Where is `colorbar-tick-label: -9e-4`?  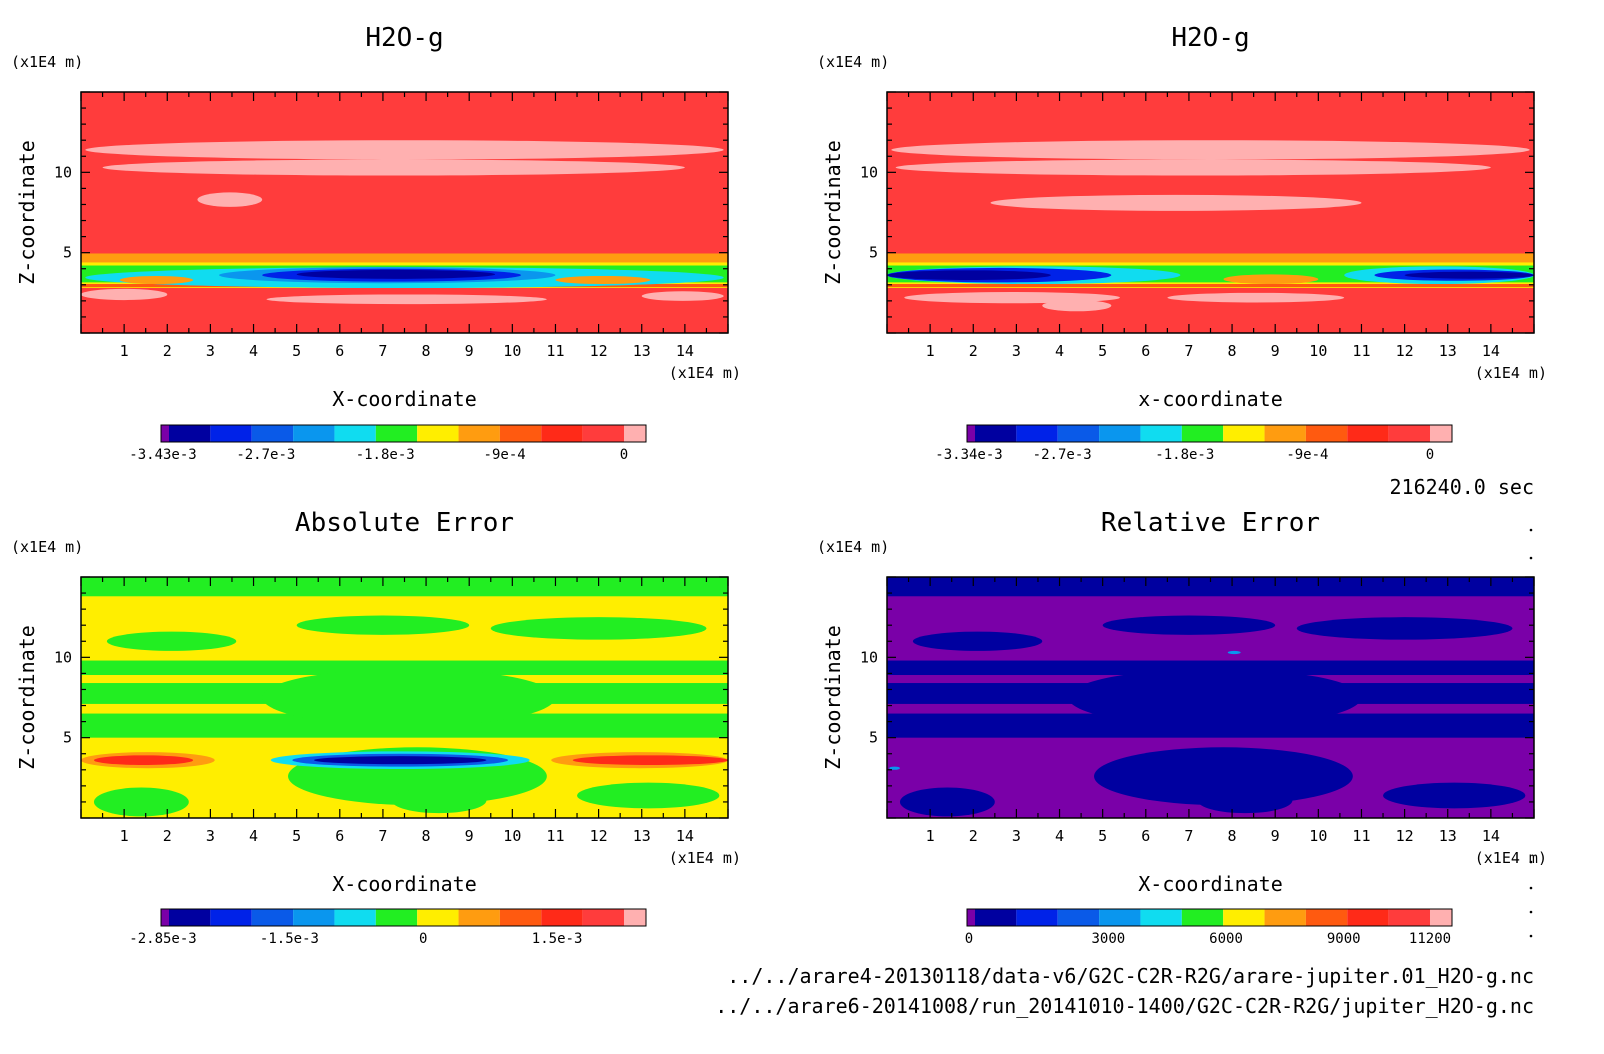 colorbar-tick-label: -9e-4 is located at coordinates (505, 455).